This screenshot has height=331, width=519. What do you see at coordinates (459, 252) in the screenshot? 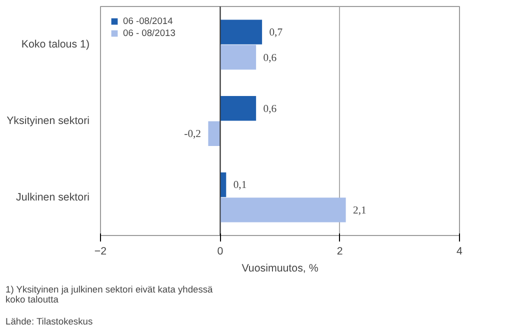
I see `x-tick-label: 4` at bounding box center [459, 252].